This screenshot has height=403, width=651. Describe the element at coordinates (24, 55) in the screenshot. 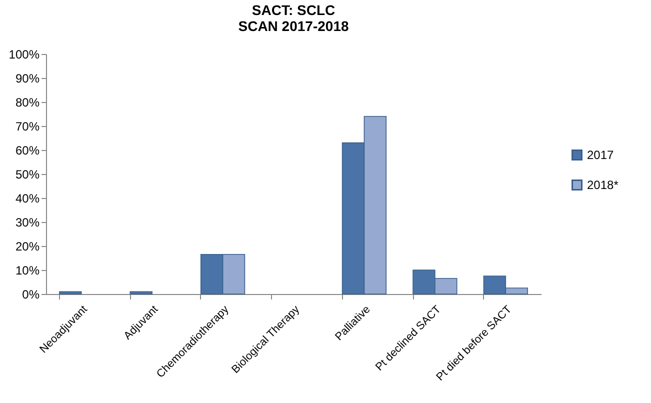

I see `y-tick-label: 100%` at that location.